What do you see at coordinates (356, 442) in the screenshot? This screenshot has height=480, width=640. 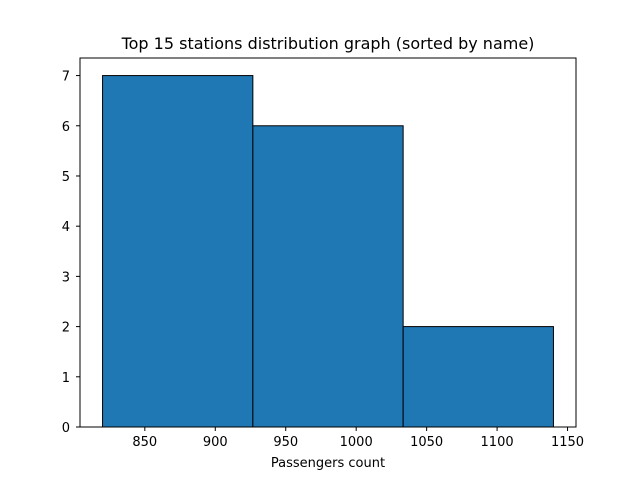 I see `x-tick-label: 1000` at bounding box center [356, 442].